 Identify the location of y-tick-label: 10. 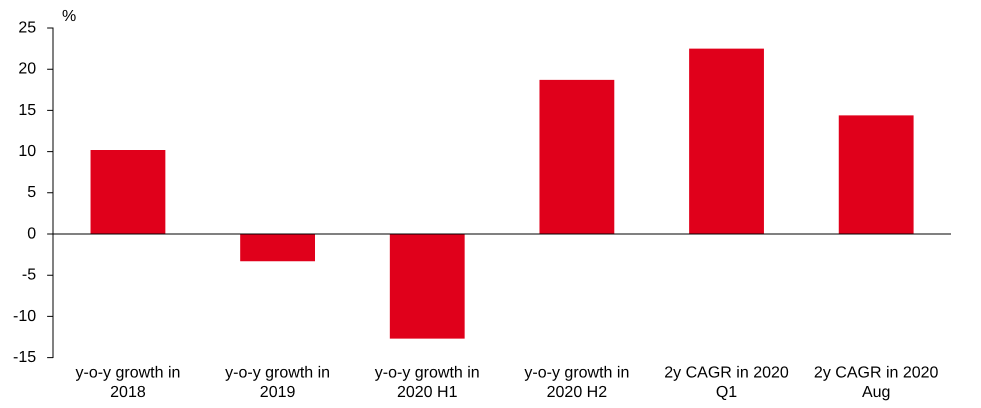
(27, 151).